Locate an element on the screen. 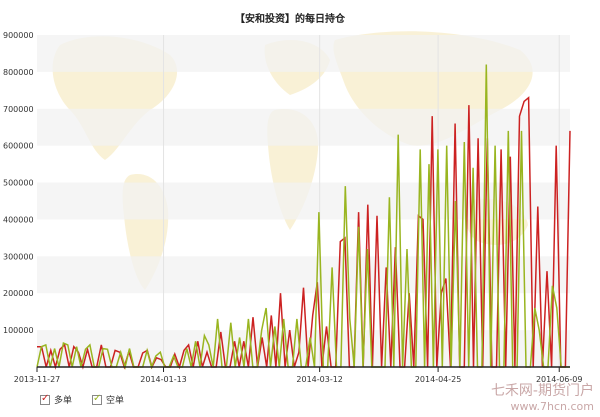 This screenshot has width=600, height=417. y-tick-label: 500000 is located at coordinates (18, 183).